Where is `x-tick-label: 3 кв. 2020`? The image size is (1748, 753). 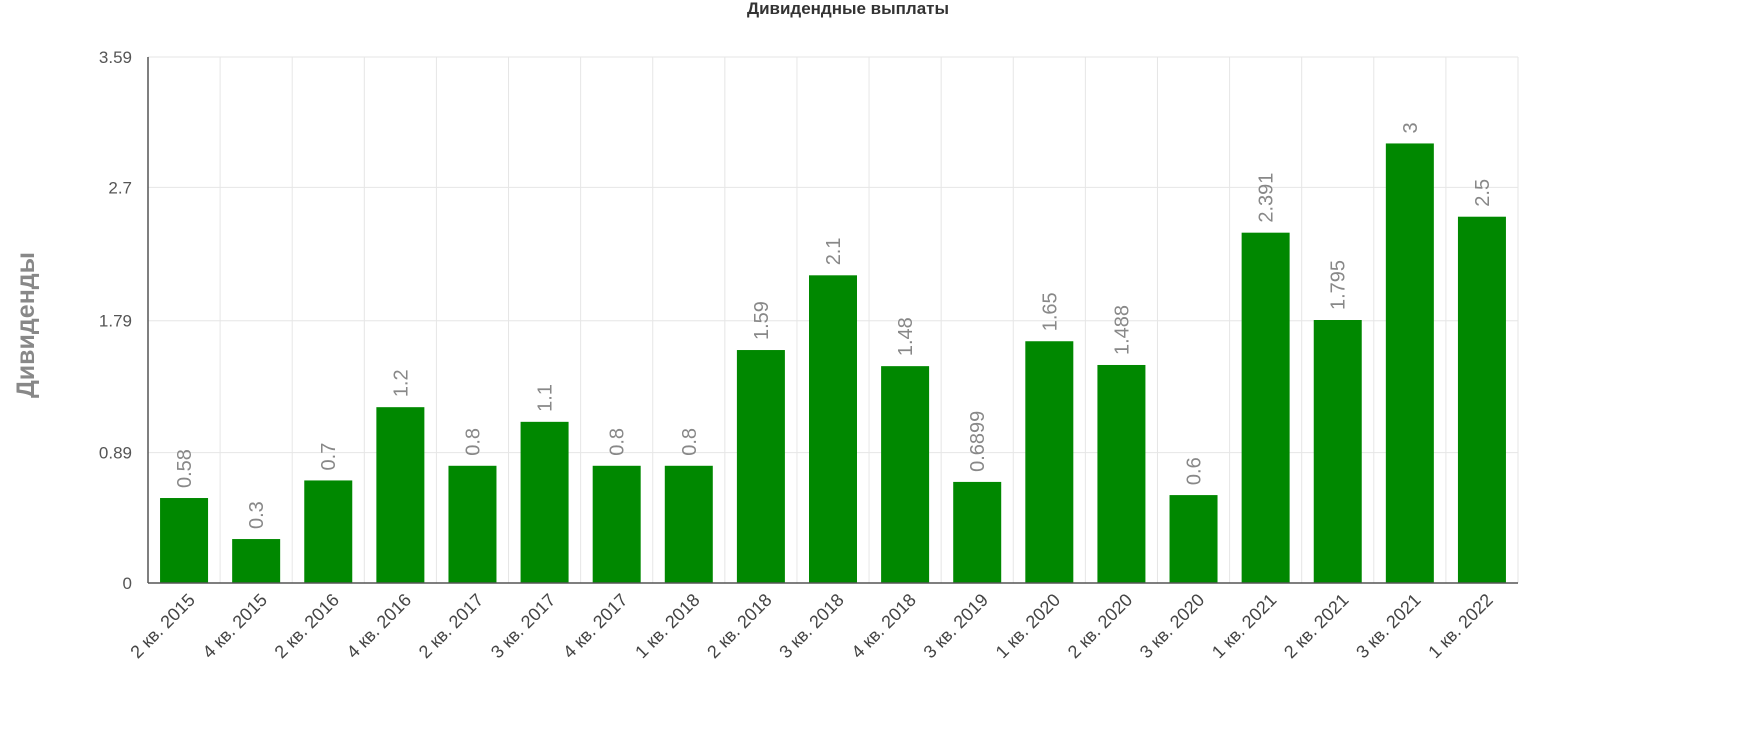 x-tick-label: 3 кв. 2020 is located at coordinates (1172, 626).